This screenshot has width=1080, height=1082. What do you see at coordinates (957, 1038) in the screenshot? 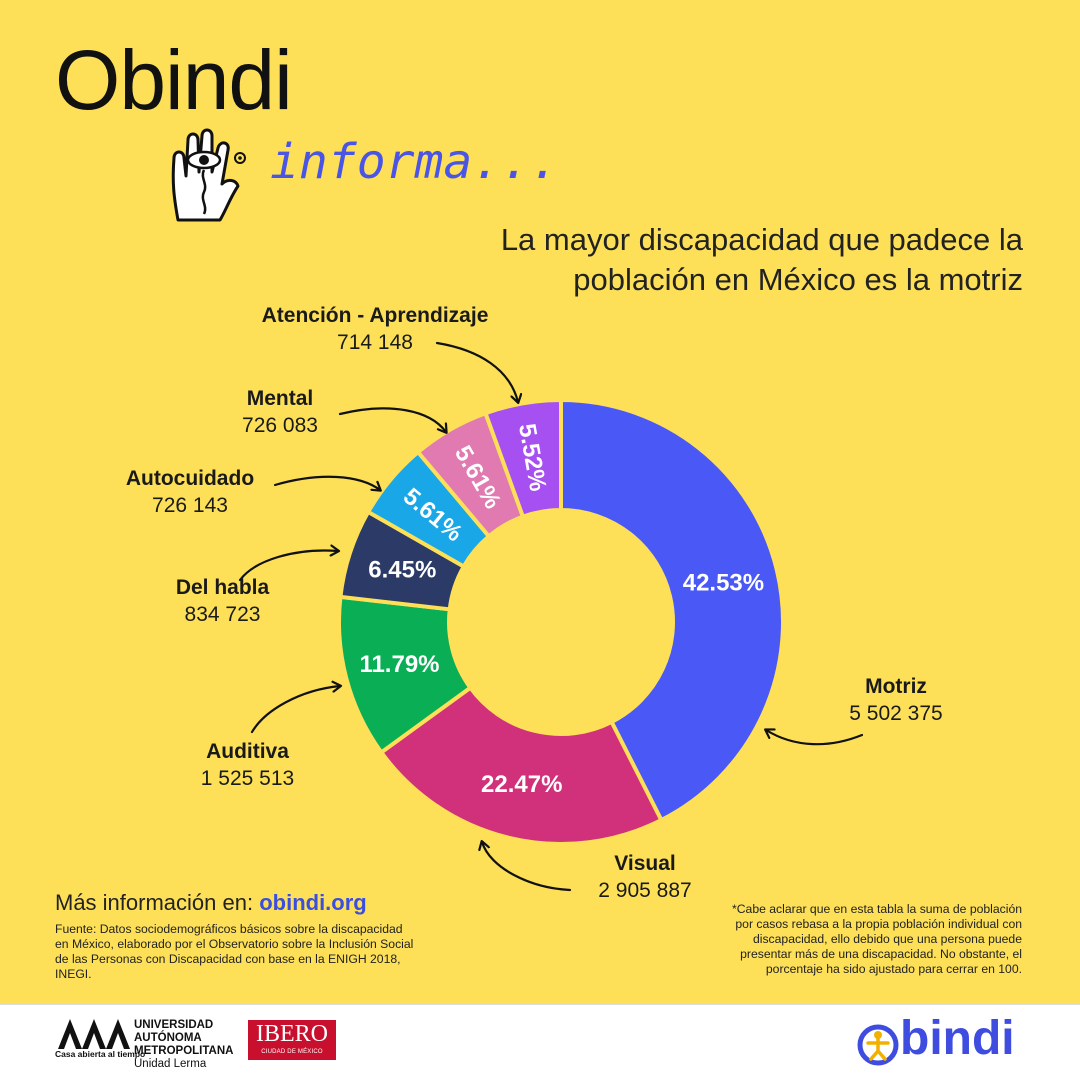
I see `obindi-wordmark: bindi` at bounding box center [957, 1038].